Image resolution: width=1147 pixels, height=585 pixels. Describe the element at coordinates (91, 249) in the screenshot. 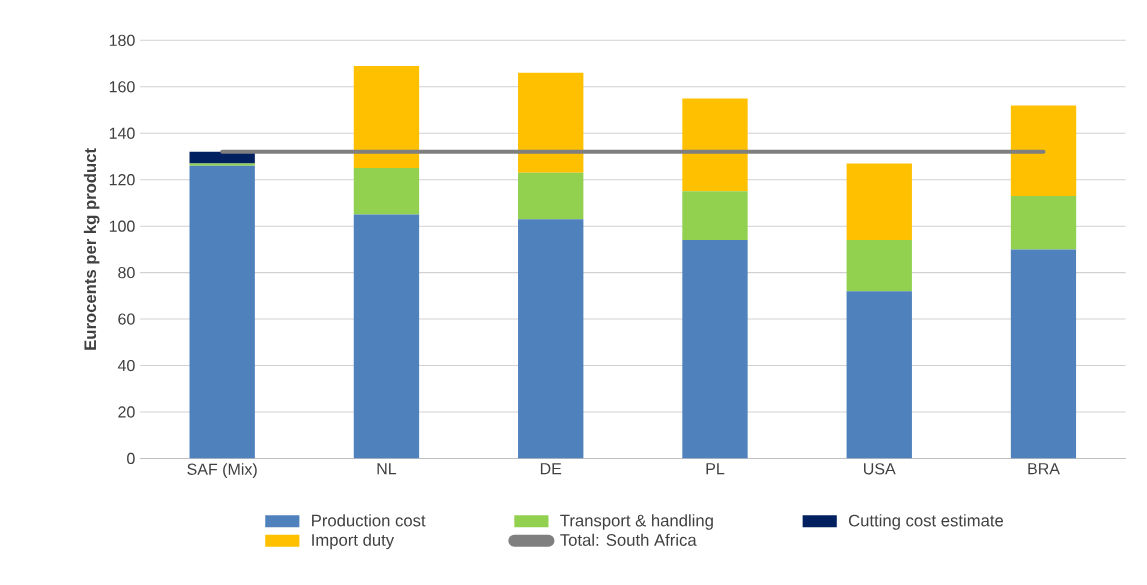

I see `y-axis-title: Eurocents per kg product` at that location.